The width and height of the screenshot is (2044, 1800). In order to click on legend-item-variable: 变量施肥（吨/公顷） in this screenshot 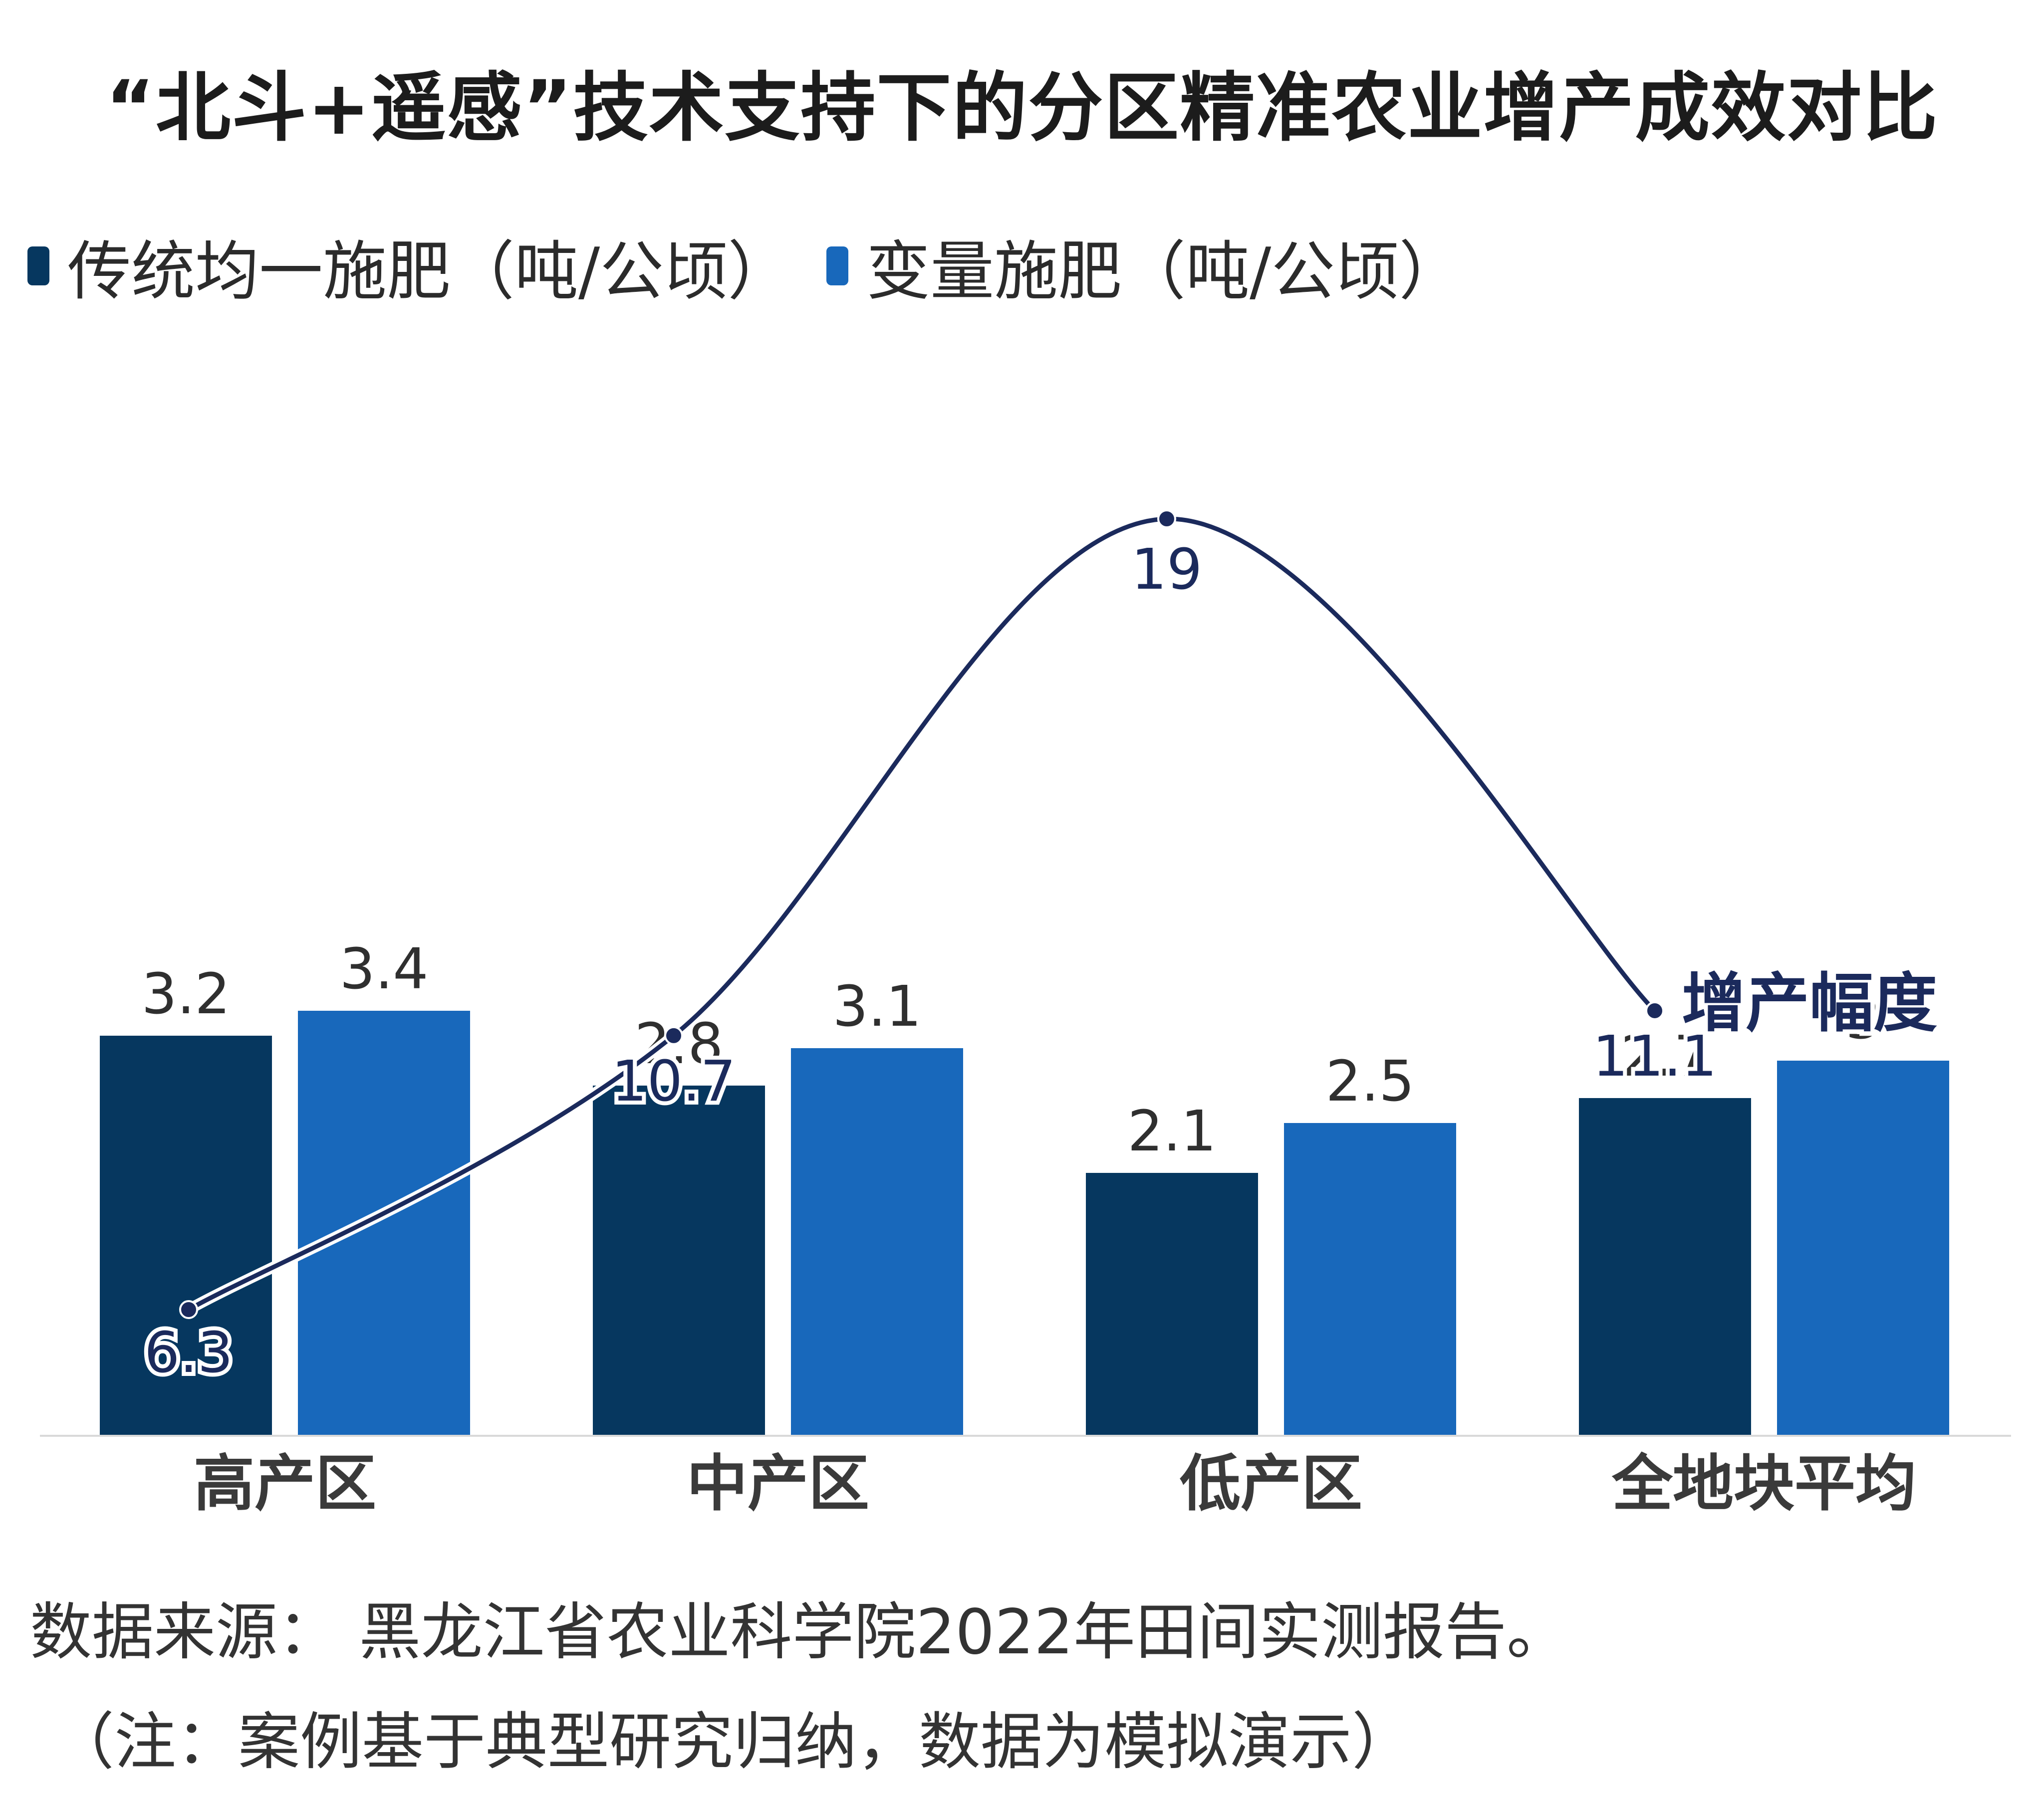, I will do `click(1144, 266)`.